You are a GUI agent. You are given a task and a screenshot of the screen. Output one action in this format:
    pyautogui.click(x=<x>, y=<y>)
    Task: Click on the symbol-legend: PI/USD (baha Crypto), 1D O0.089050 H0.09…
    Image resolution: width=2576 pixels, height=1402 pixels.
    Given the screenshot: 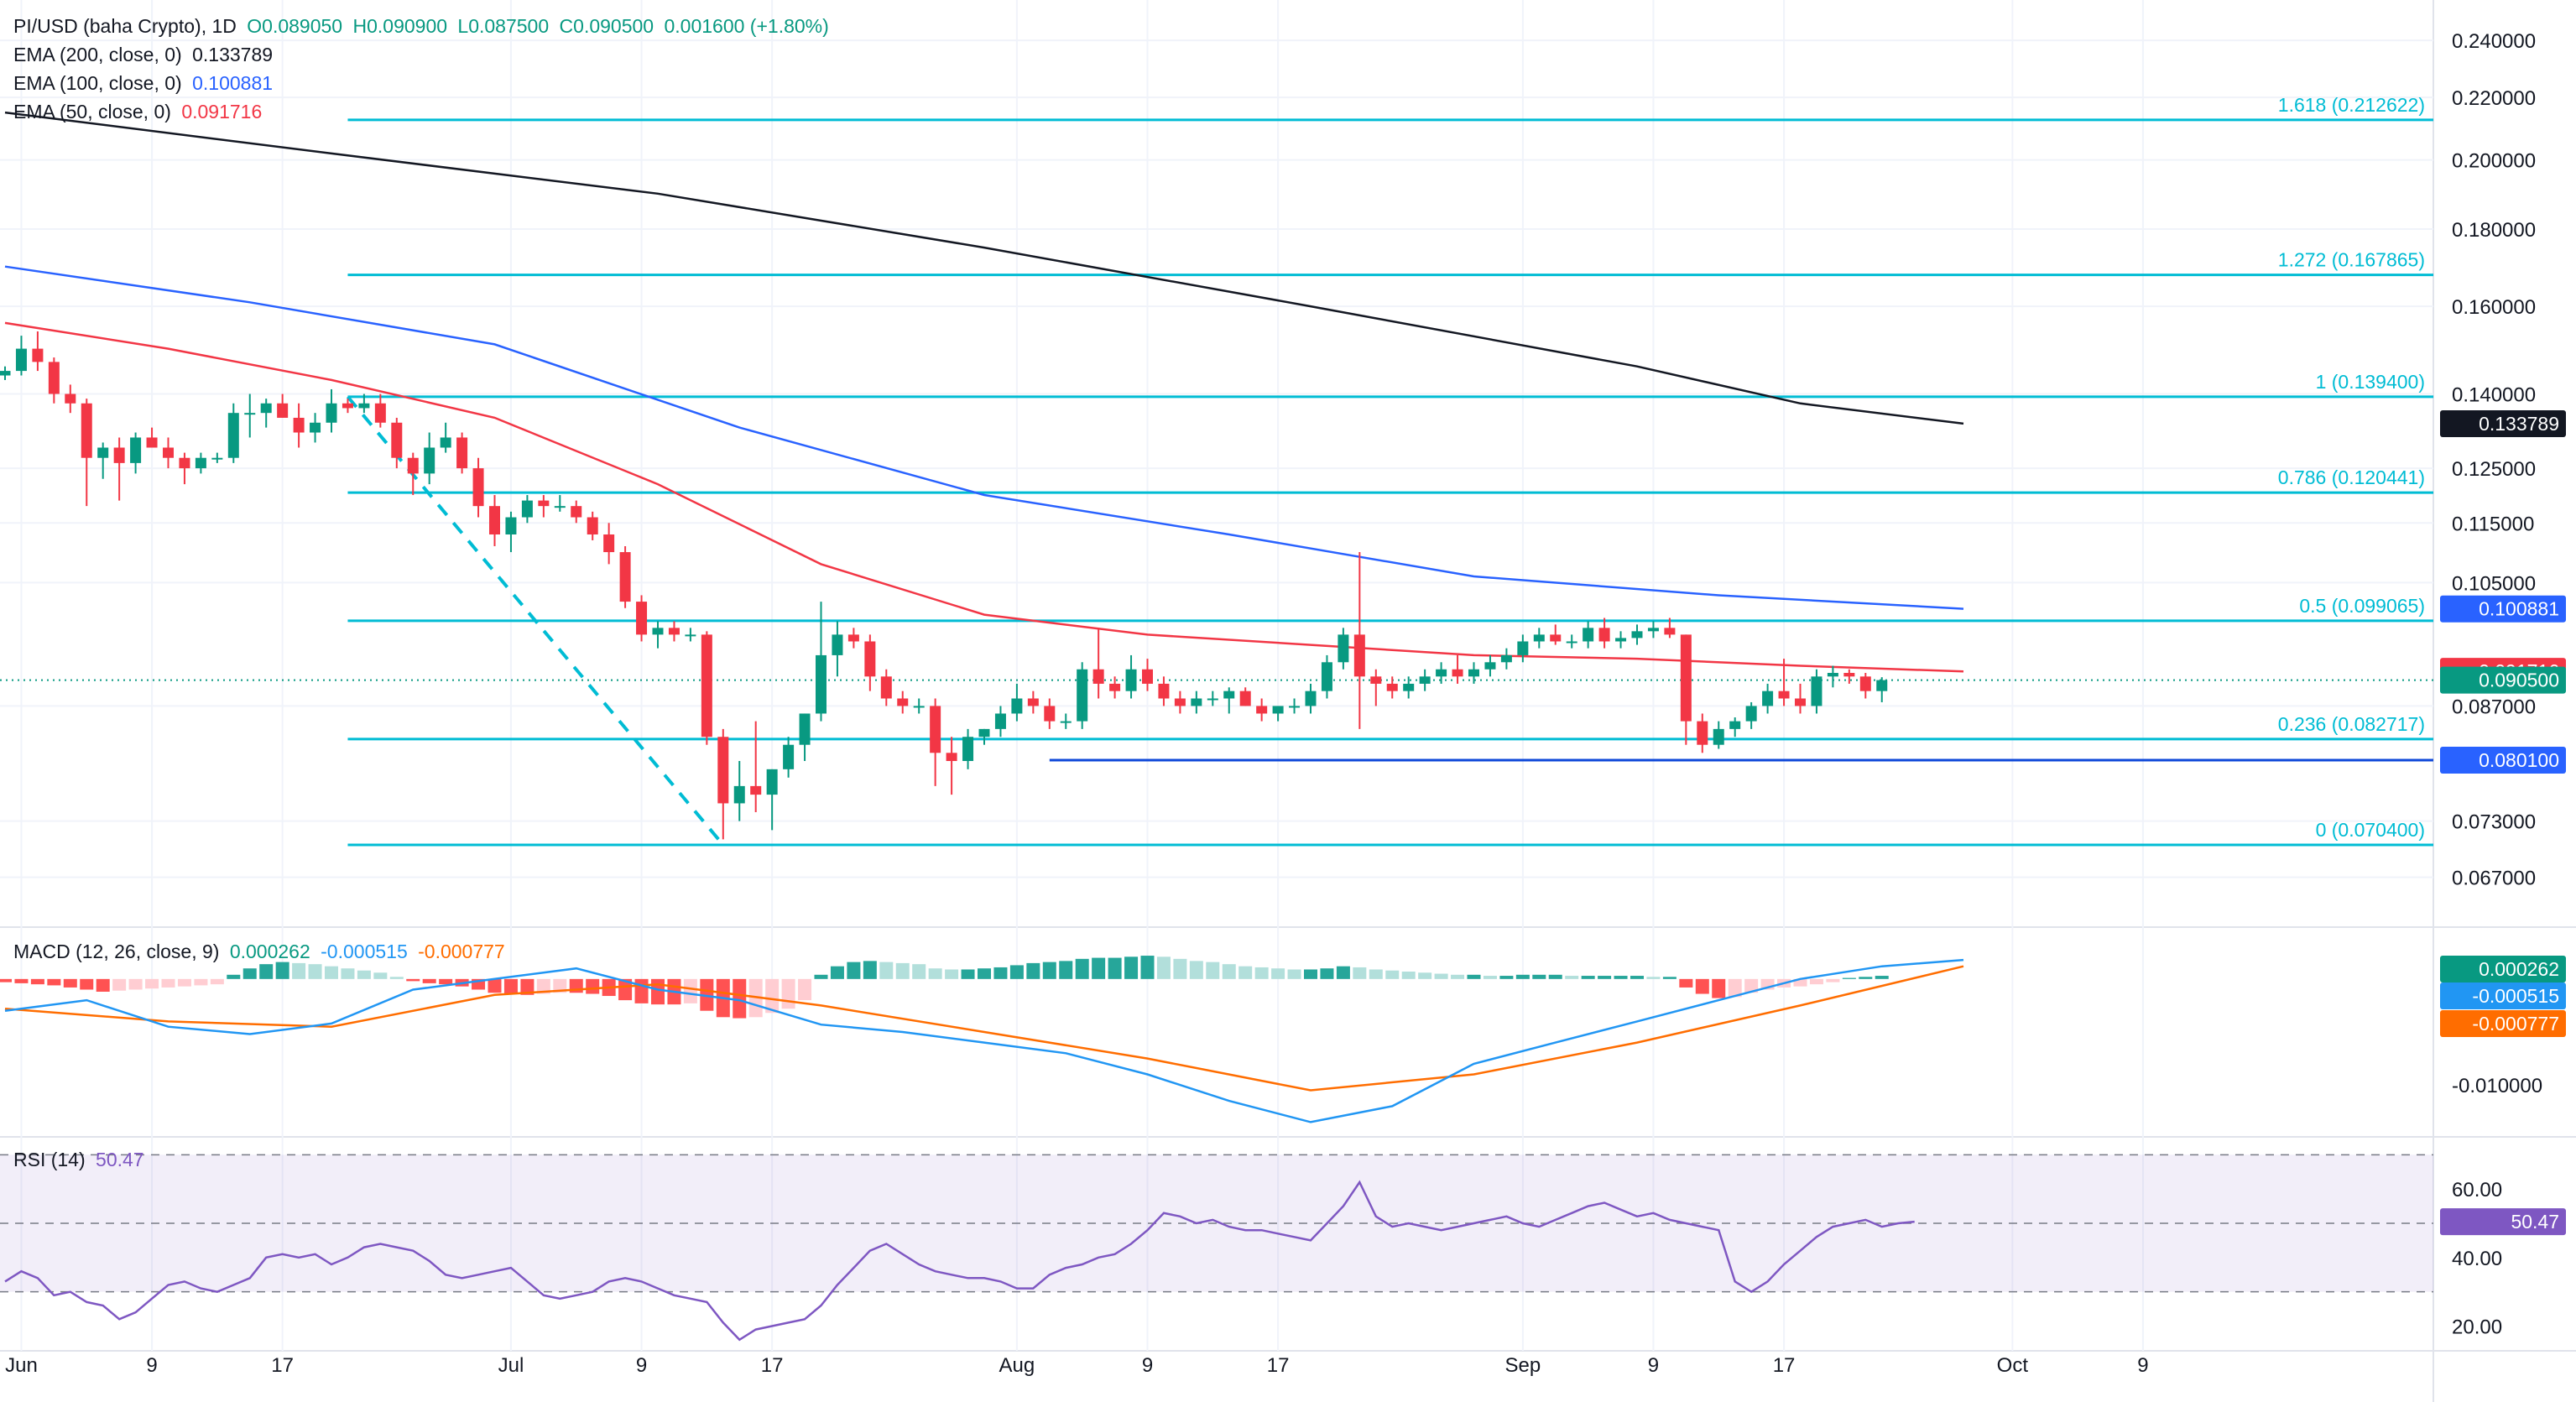 What is the action you would take?
    pyautogui.click(x=423, y=26)
    